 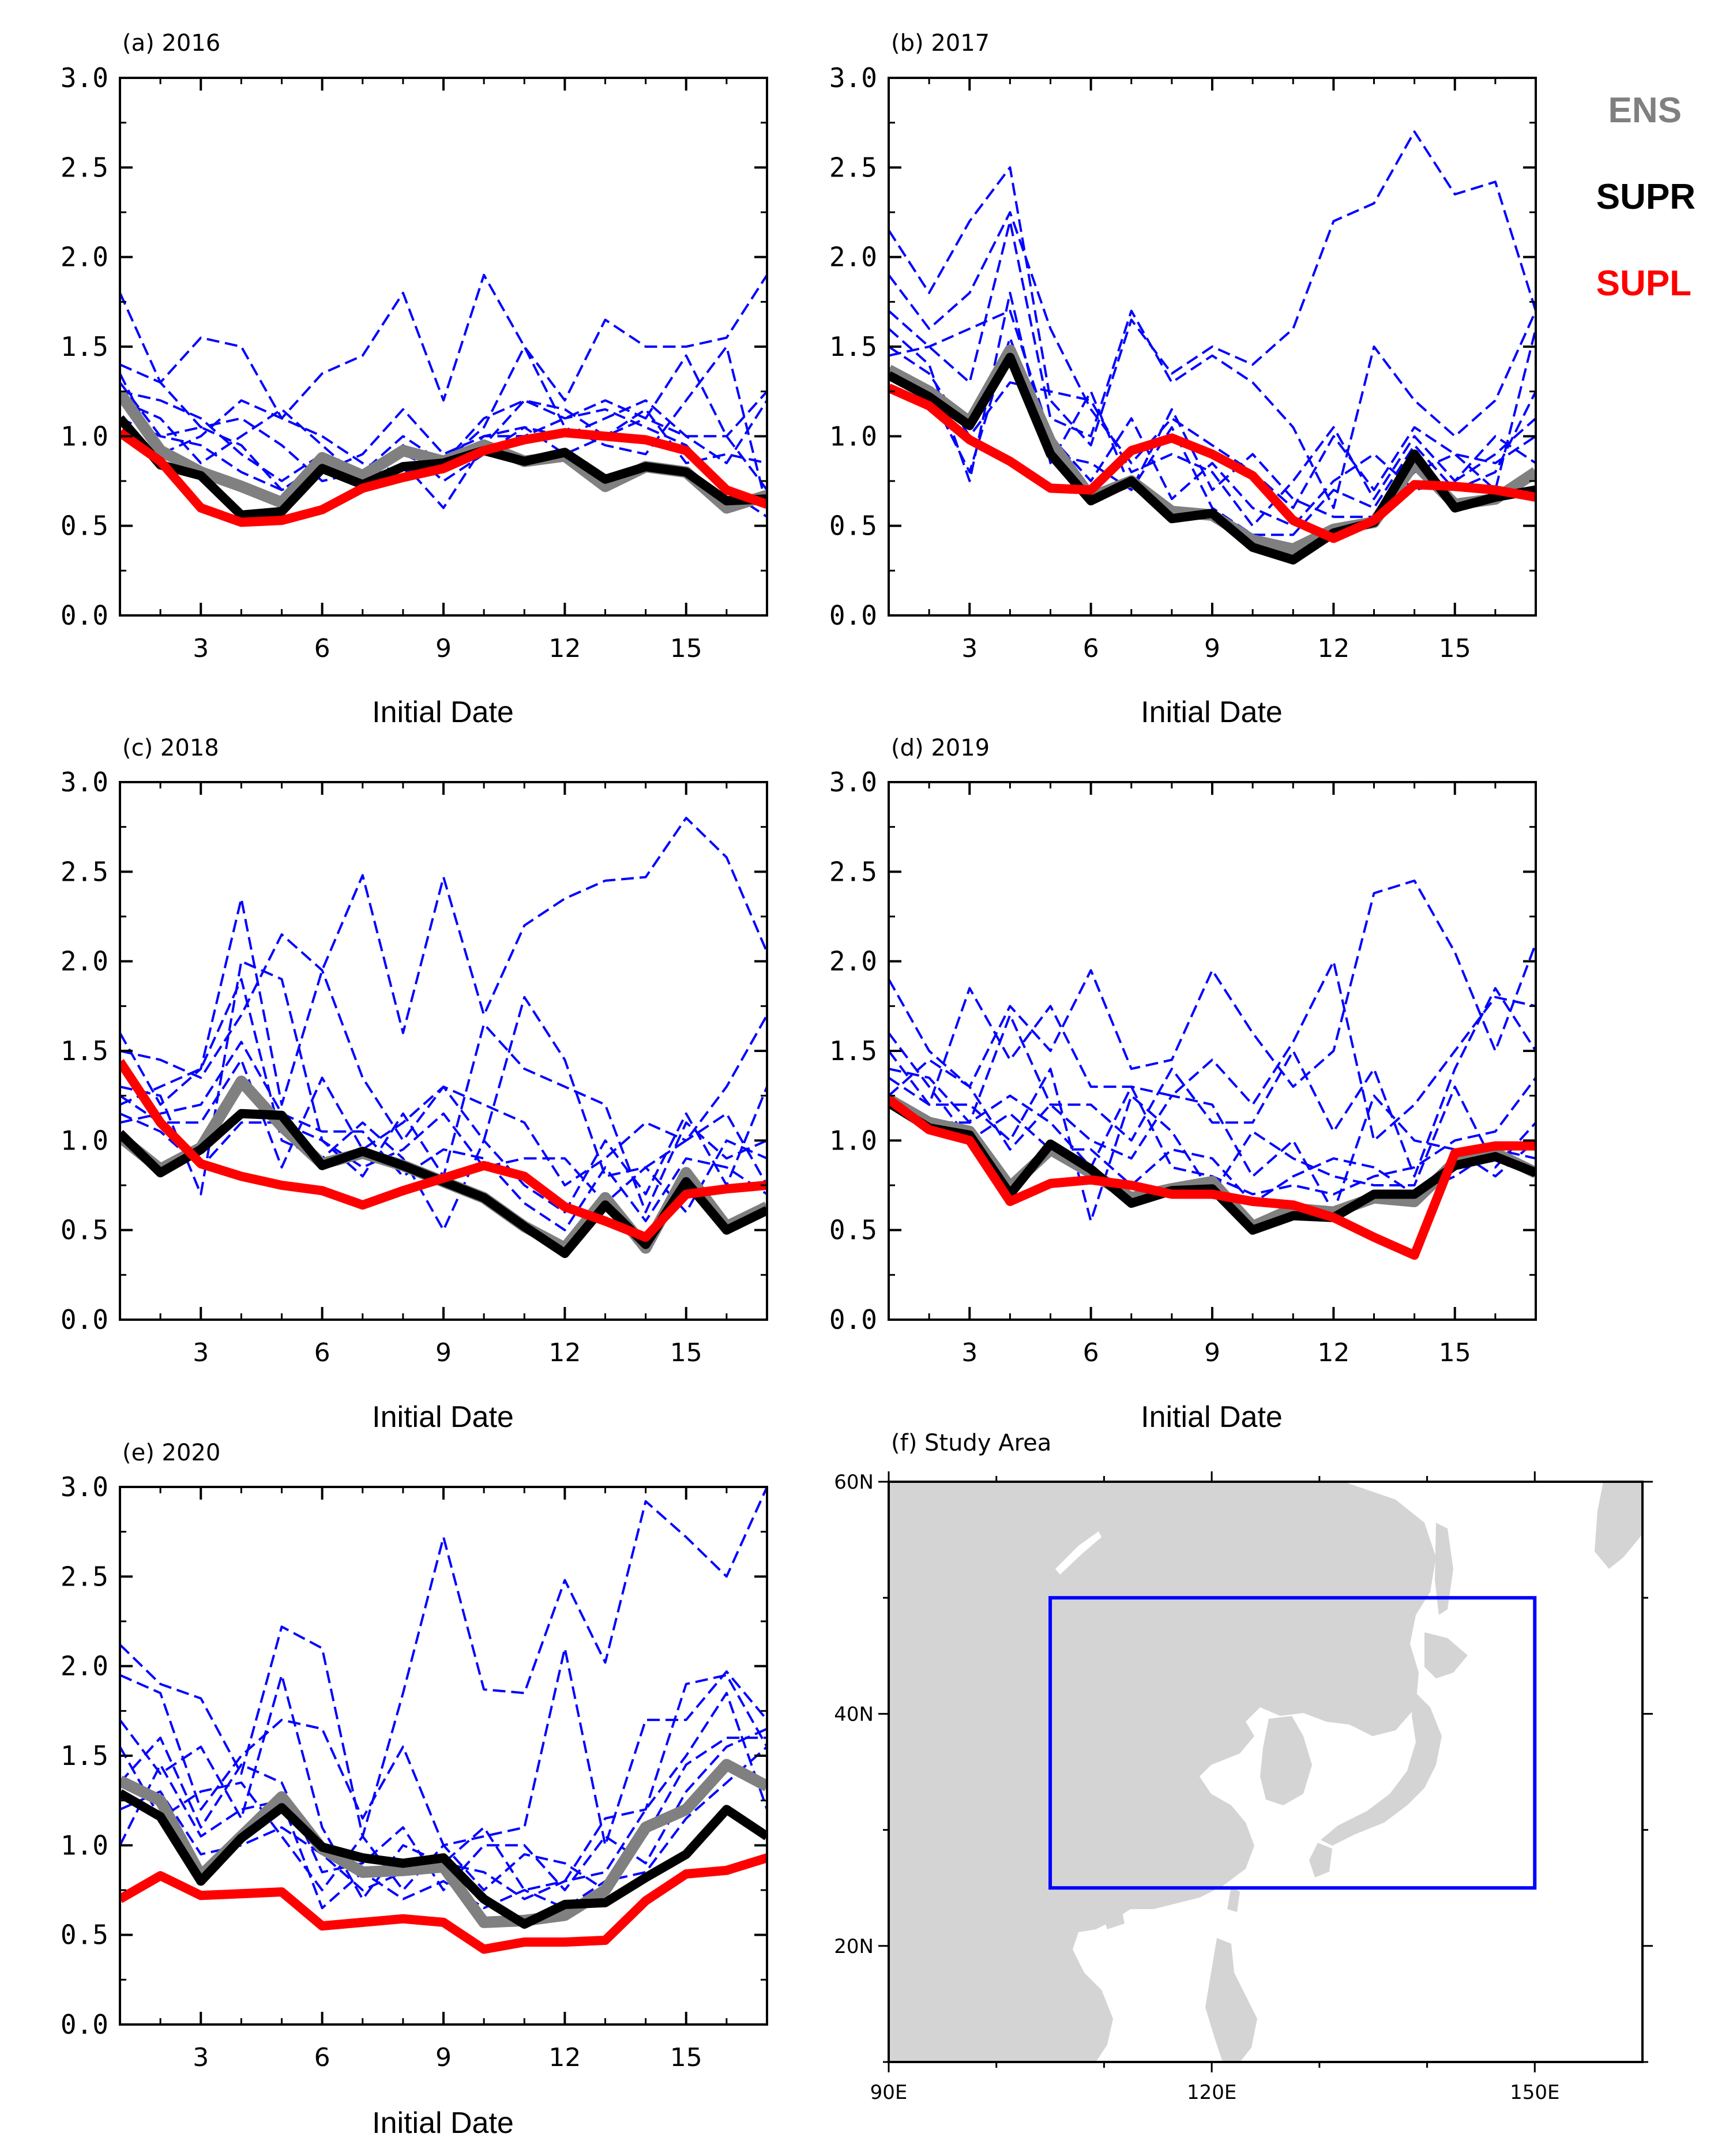 I want to click on panel-f-study-area: (f) Study Area 90E 120E 150E 20N 40N 60N, so click(x=1243, y=1767).